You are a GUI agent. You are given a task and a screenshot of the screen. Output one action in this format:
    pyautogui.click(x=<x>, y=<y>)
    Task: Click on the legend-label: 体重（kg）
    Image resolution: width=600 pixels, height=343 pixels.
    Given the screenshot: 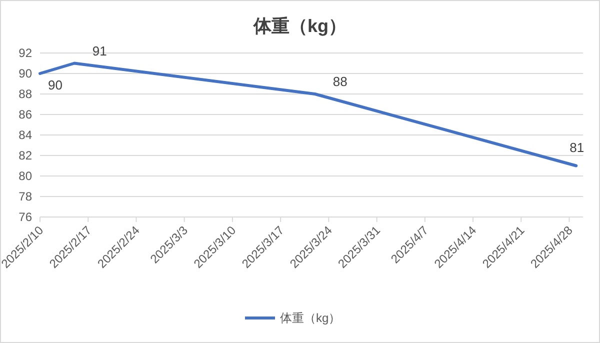 What is the action you would take?
    pyautogui.click(x=310, y=318)
    